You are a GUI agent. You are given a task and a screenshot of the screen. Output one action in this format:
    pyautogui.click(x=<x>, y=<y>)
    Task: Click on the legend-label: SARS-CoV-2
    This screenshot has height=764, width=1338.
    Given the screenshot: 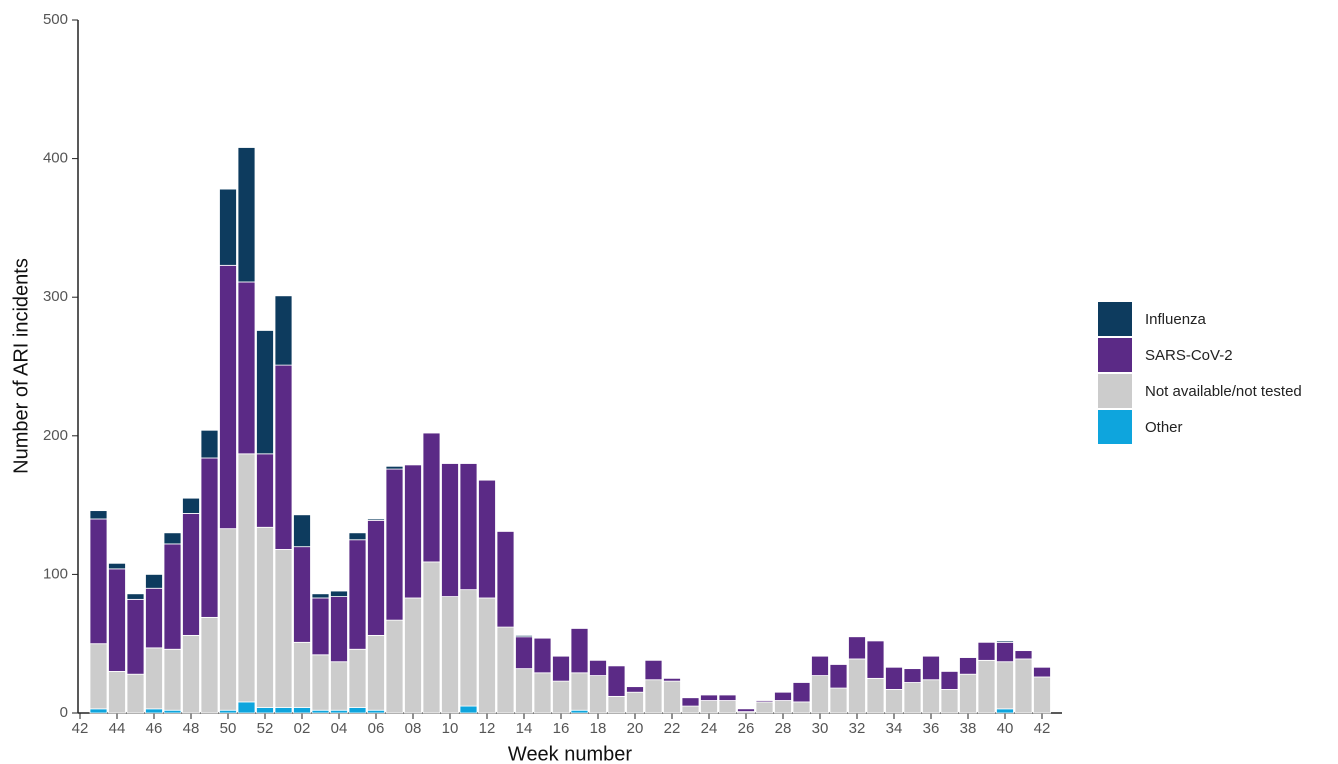 What is the action you would take?
    pyautogui.click(x=1189, y=355)
    